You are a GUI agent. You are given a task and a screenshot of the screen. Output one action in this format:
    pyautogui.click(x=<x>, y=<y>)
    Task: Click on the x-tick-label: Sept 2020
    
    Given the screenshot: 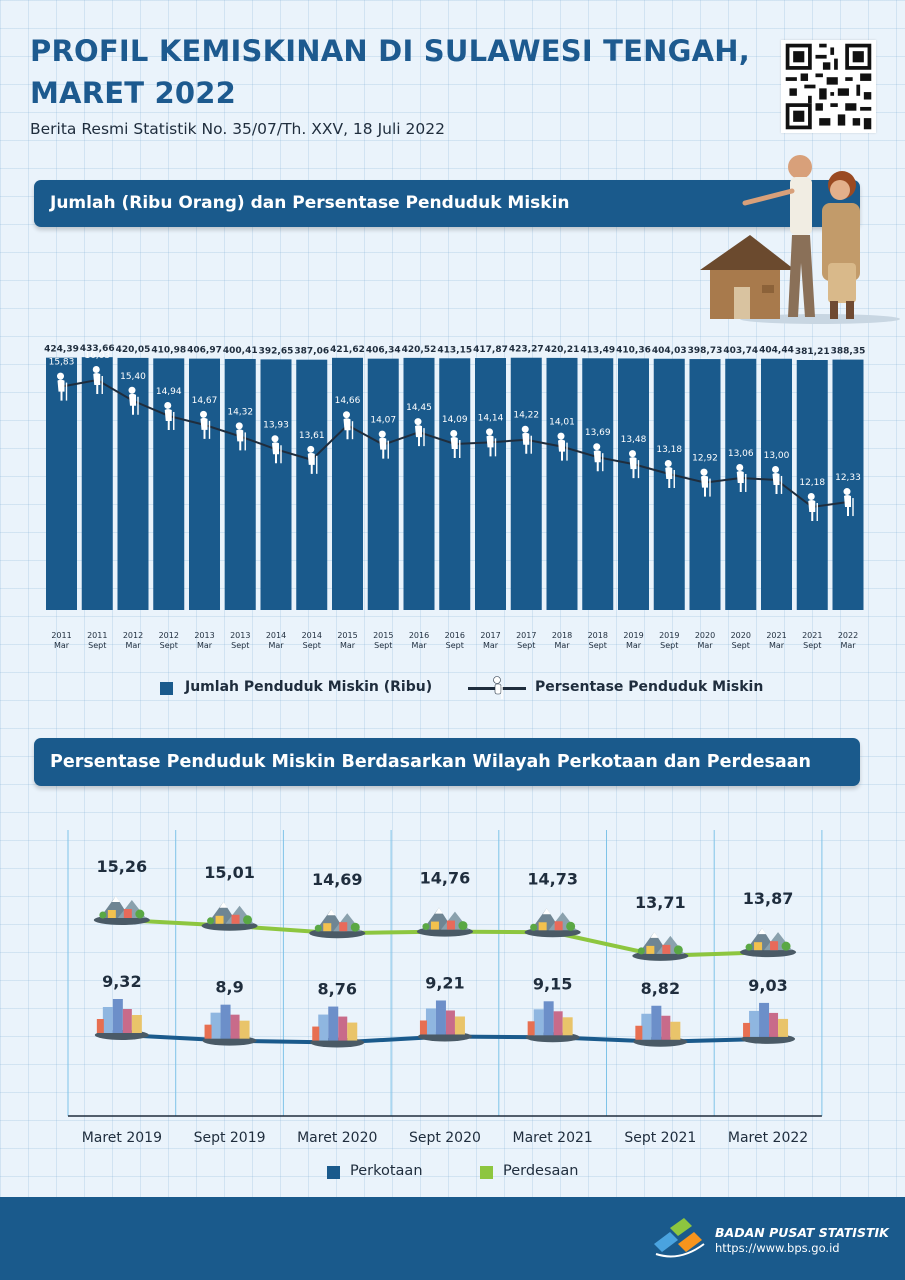 What is the action you would take?
    pyautogui.click(x=445, y=1138)
    